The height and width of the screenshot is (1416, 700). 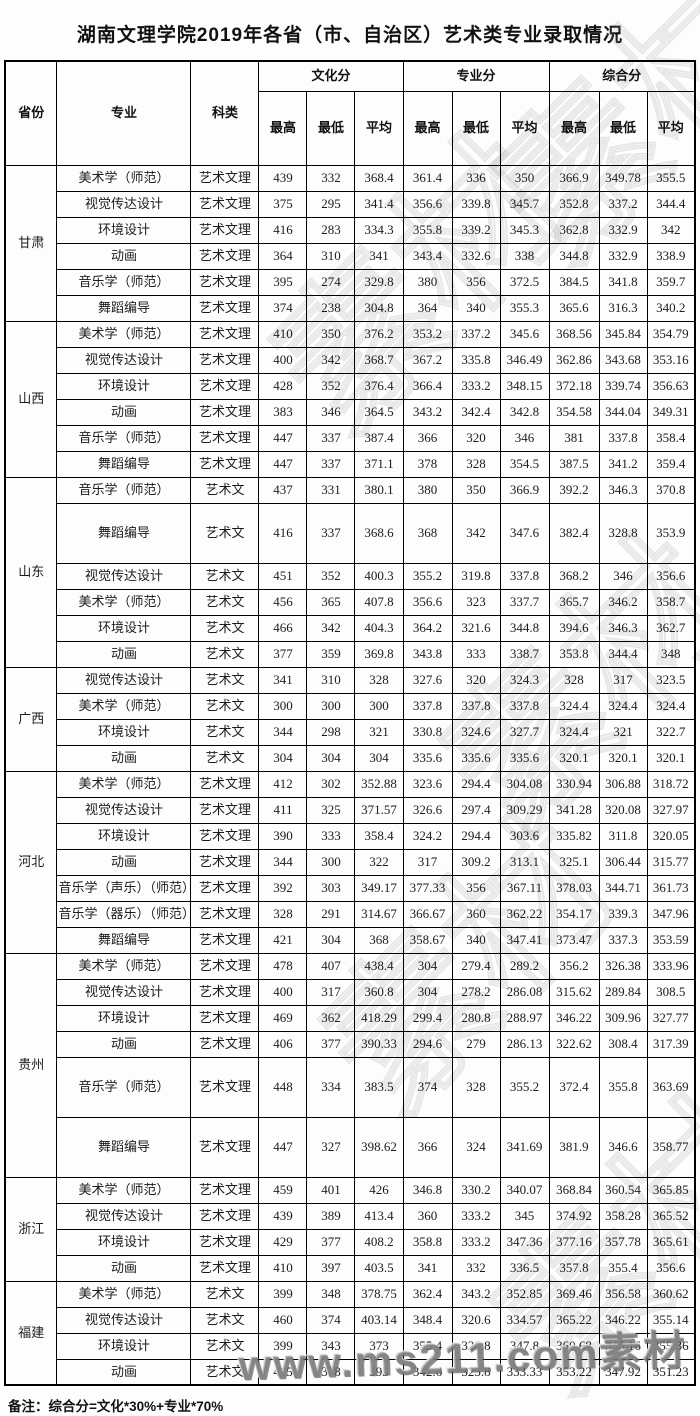 I want to click on score-cell: 358.4, so click(x=379, y=836).